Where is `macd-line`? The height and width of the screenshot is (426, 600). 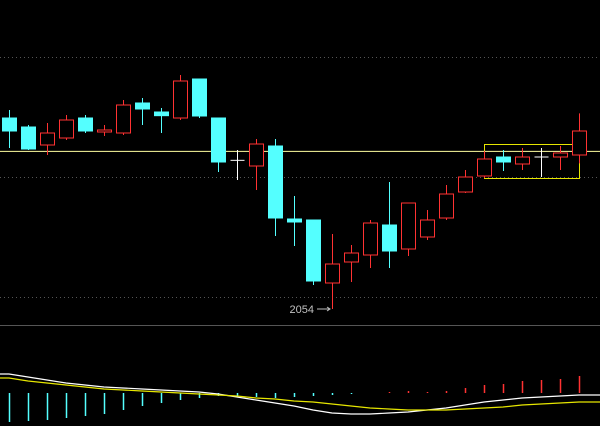 macd-line is located at coordinates (300, 394).